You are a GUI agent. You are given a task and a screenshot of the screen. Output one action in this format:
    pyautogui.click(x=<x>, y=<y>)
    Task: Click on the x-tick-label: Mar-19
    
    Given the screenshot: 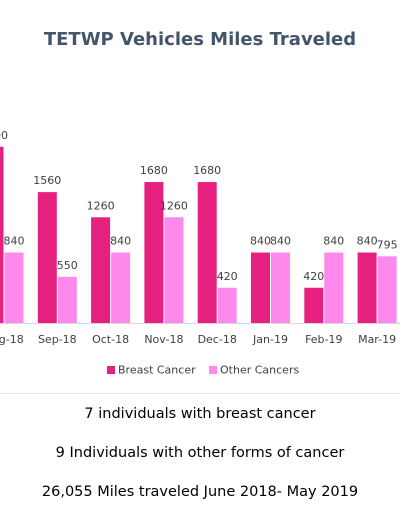 What is the action you would take?
    pyautogui.click(x=377, y=339)
    